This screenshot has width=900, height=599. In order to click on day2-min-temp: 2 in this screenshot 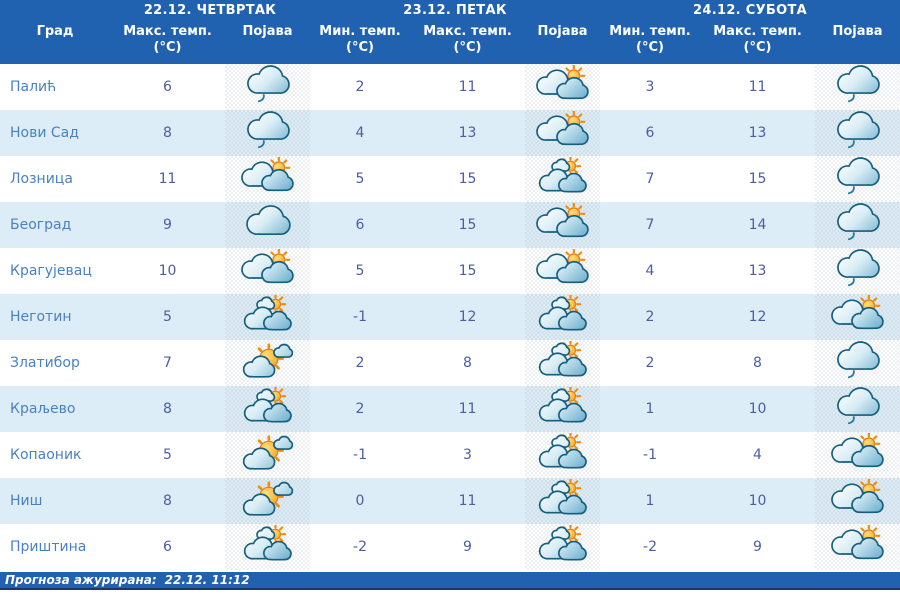, I will do `click(360, 363)`.